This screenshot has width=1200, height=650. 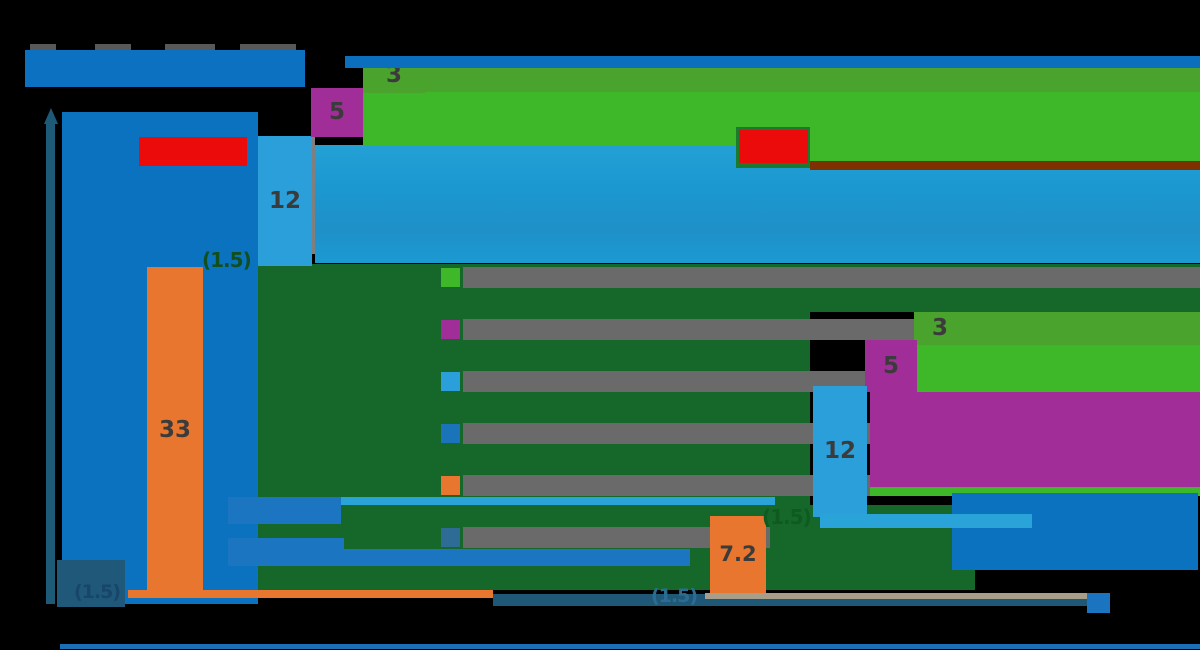 I want to click on right-bluetext-redaction, so click(x=1075, y=531).